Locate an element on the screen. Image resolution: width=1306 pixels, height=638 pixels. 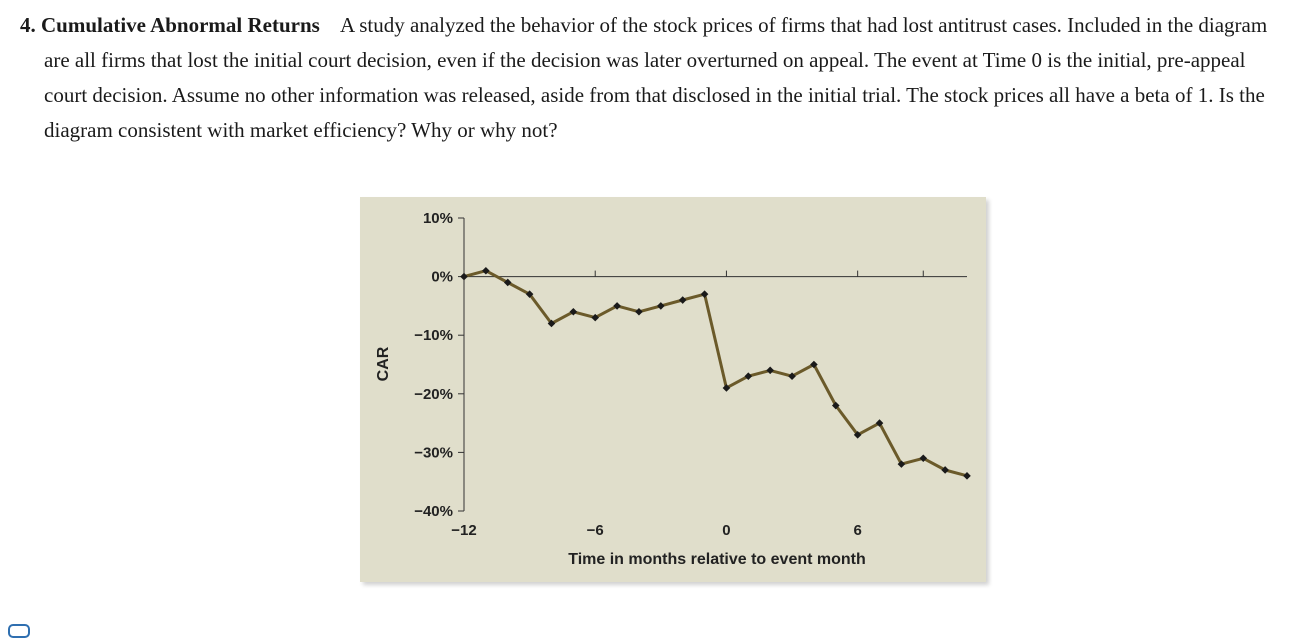
x-axis-title: Time in months relative to event month is located at coordinates (717, 559).